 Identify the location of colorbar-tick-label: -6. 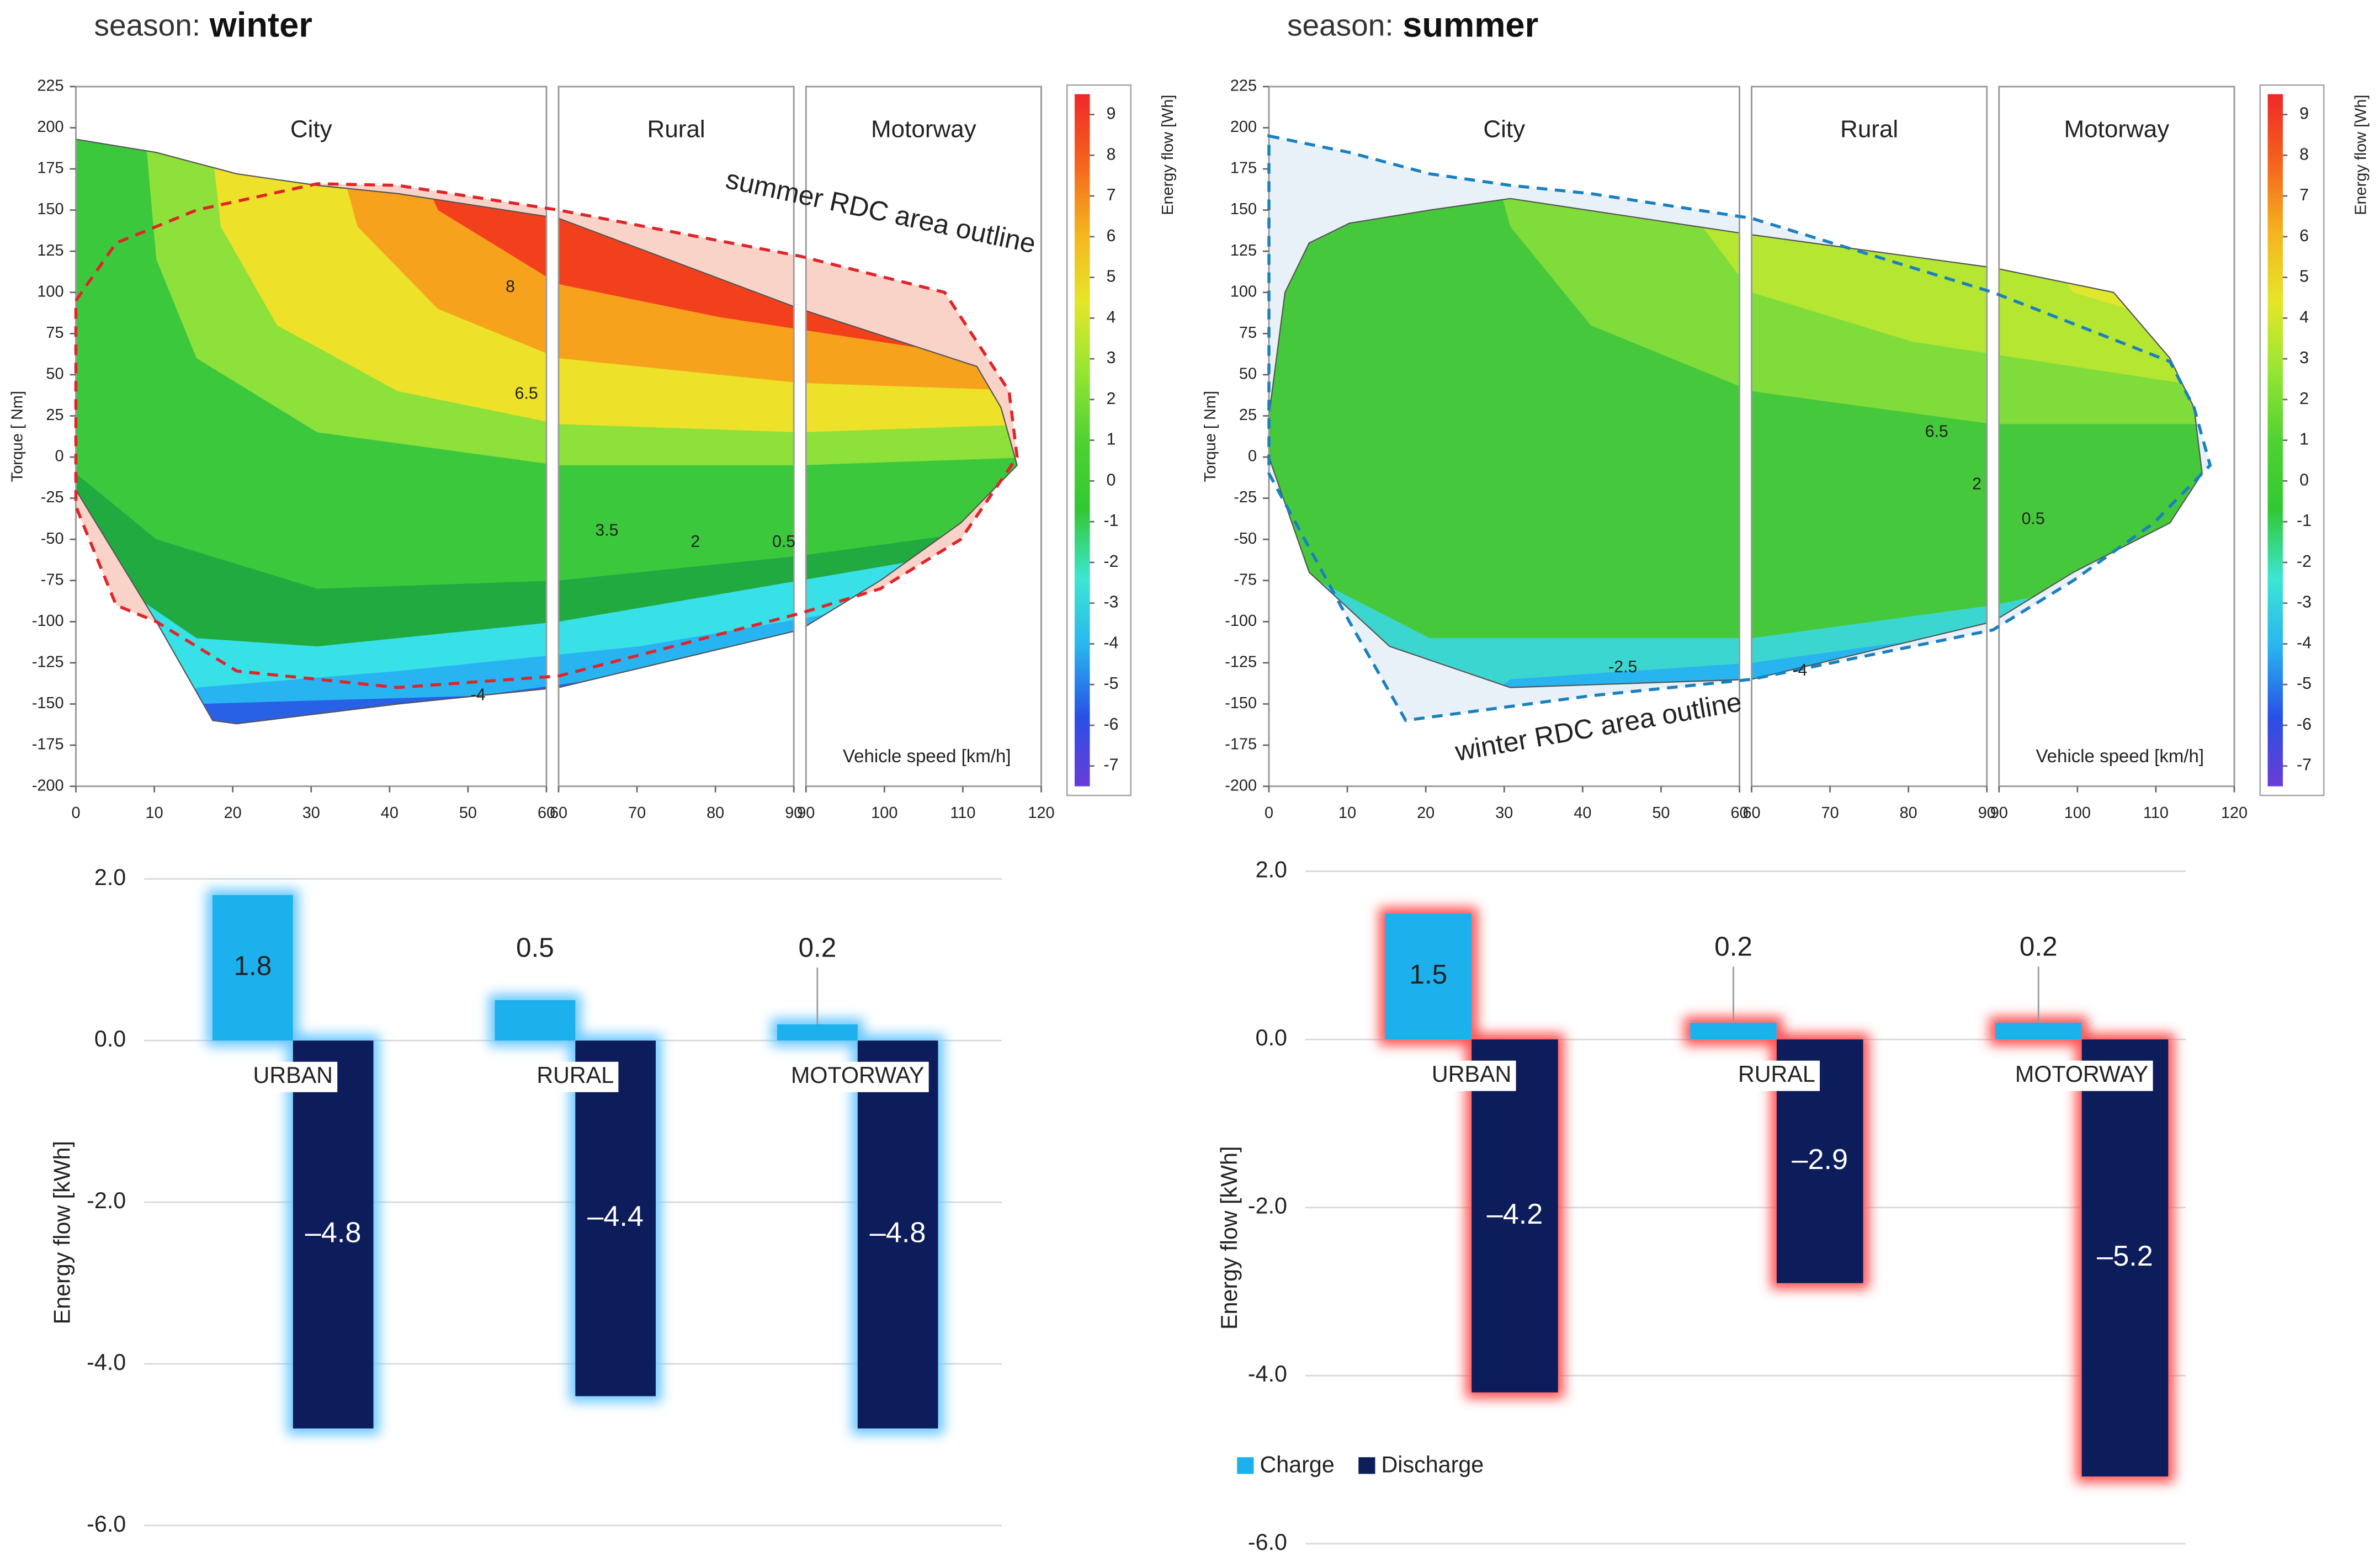
(1111, 724).